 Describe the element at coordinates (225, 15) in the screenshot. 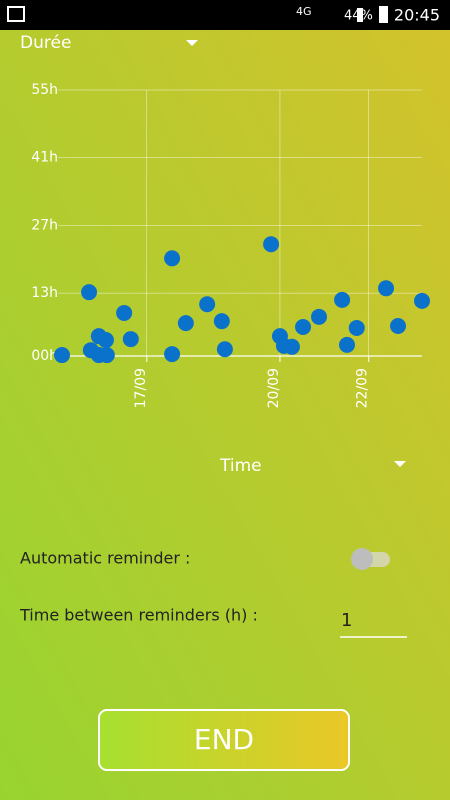

I see `status-bar` at that location.